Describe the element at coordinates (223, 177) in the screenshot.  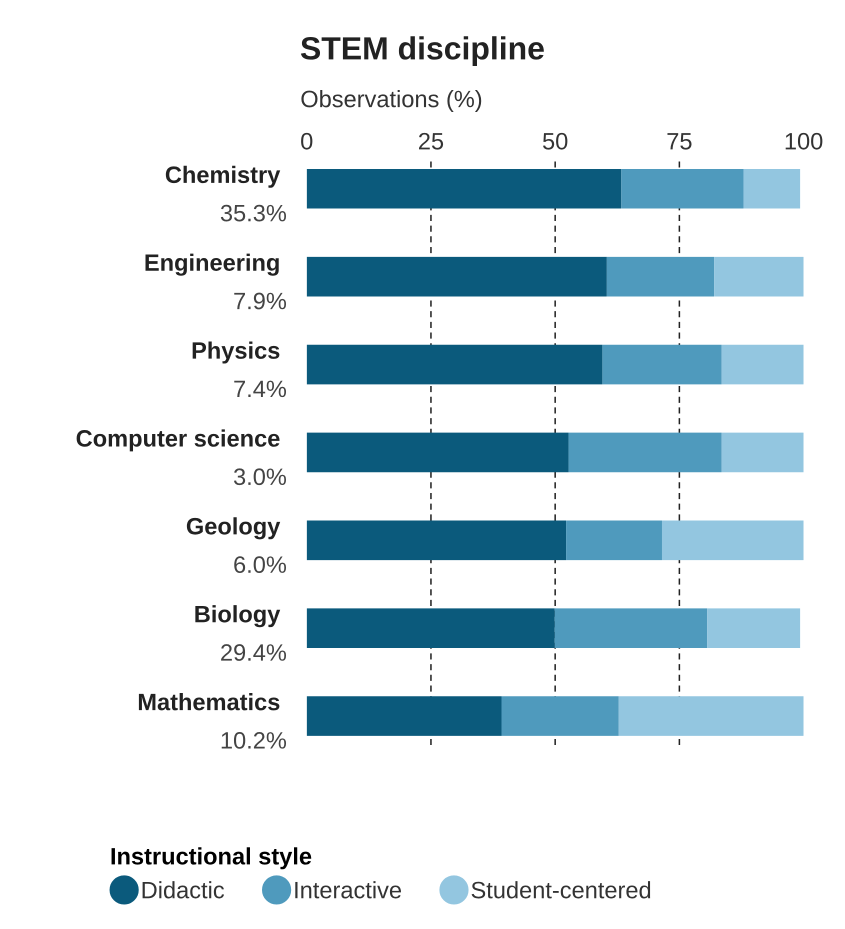
I see `y-tick-label: Chemistry` at that location.